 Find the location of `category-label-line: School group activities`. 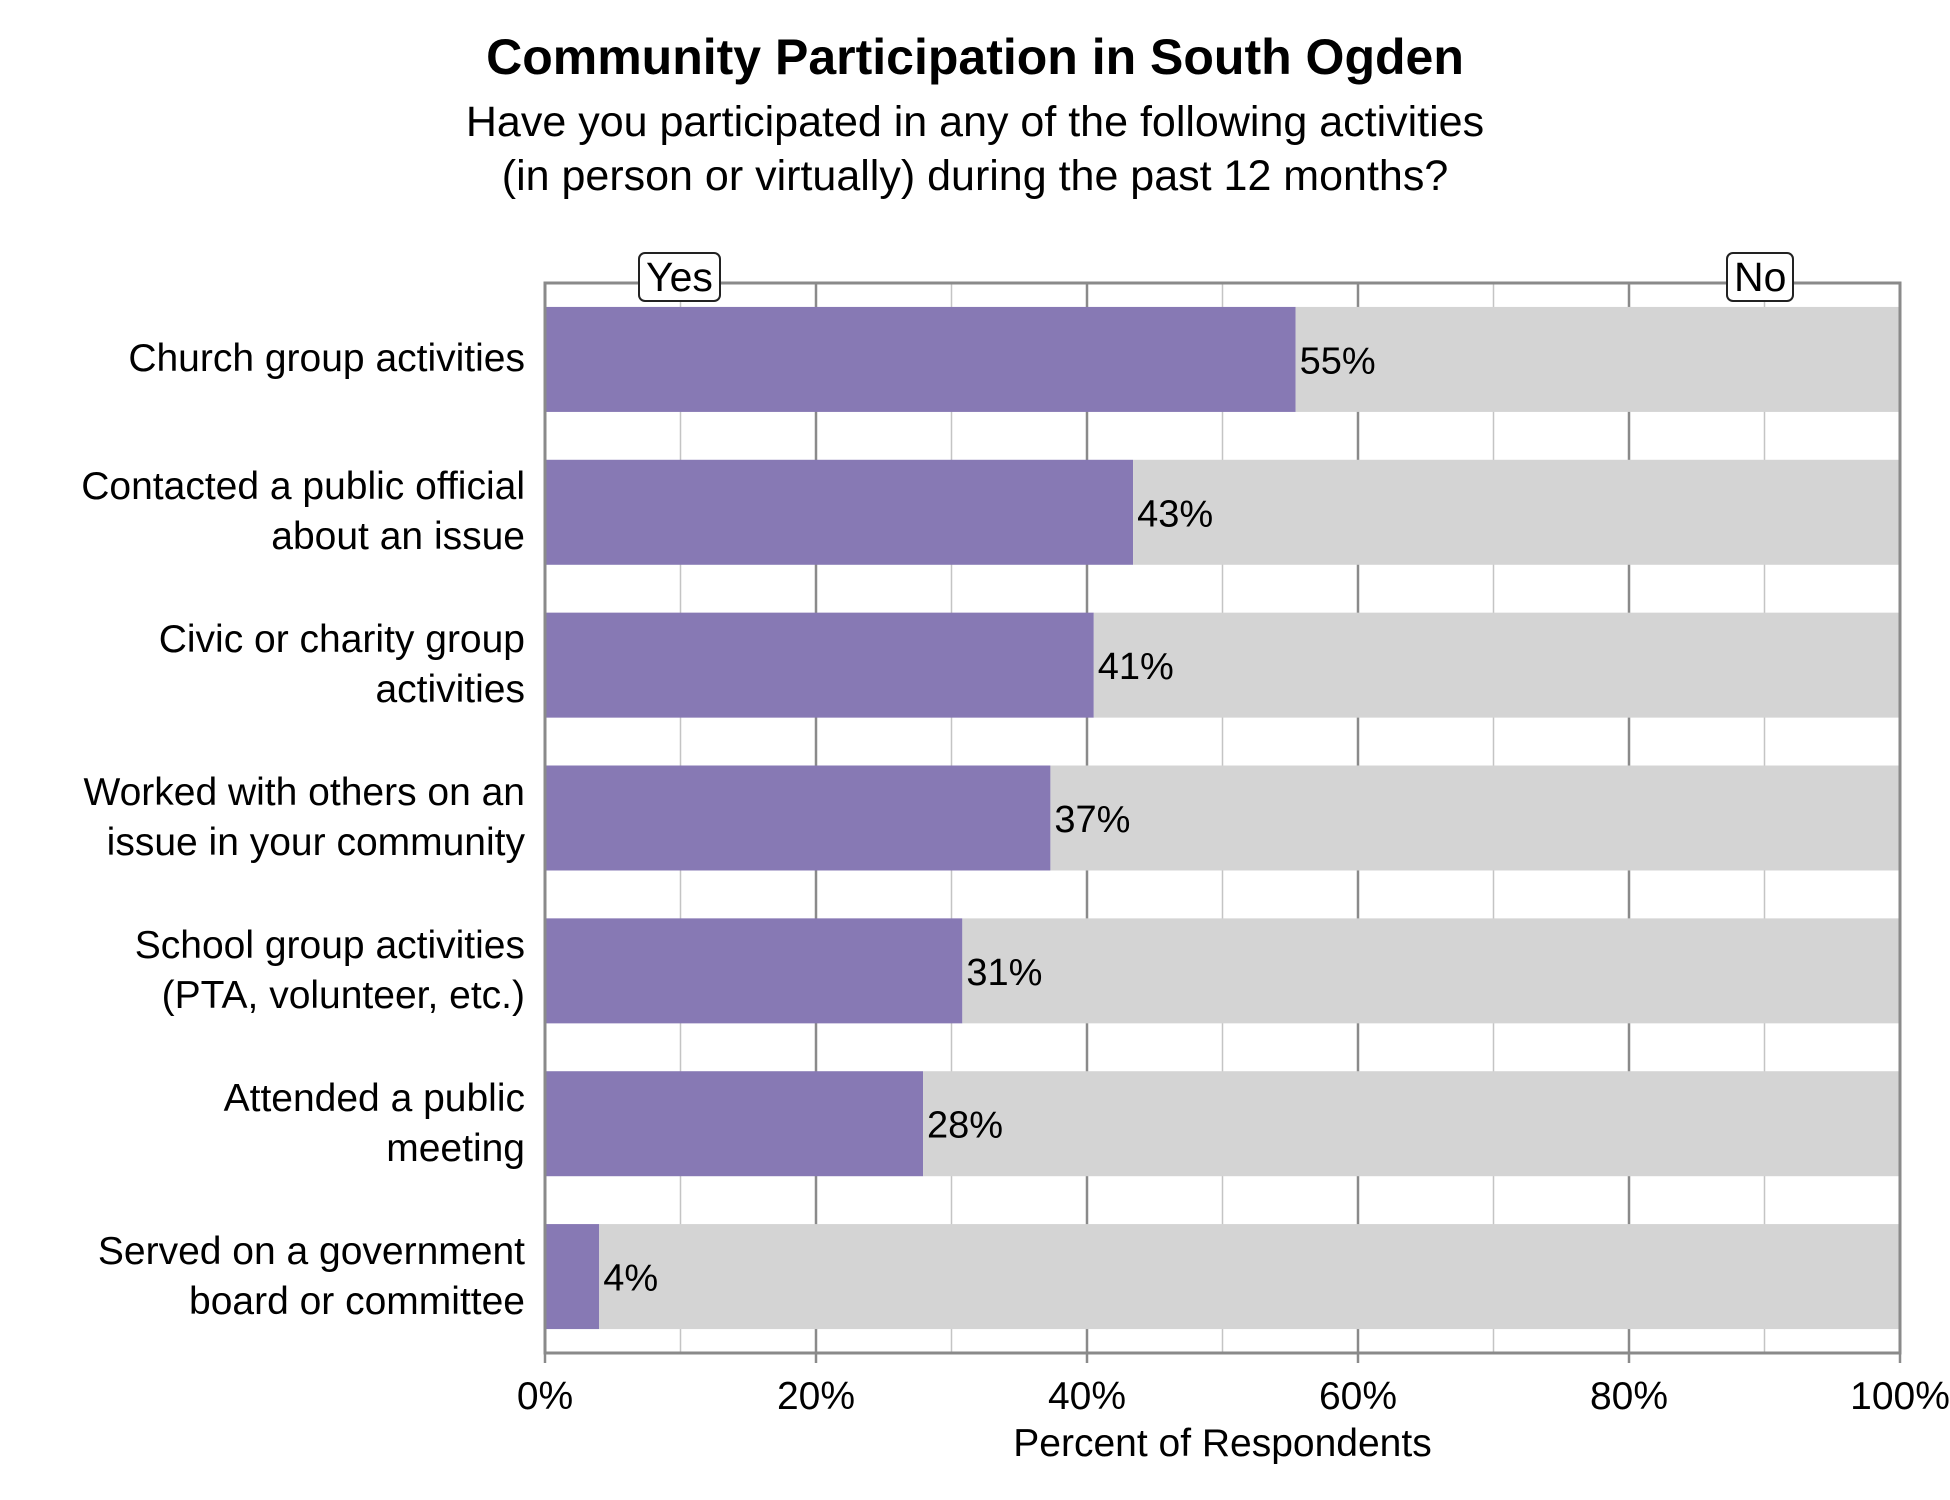

category-label-line: School group activities is located at coordinates (329, 945).